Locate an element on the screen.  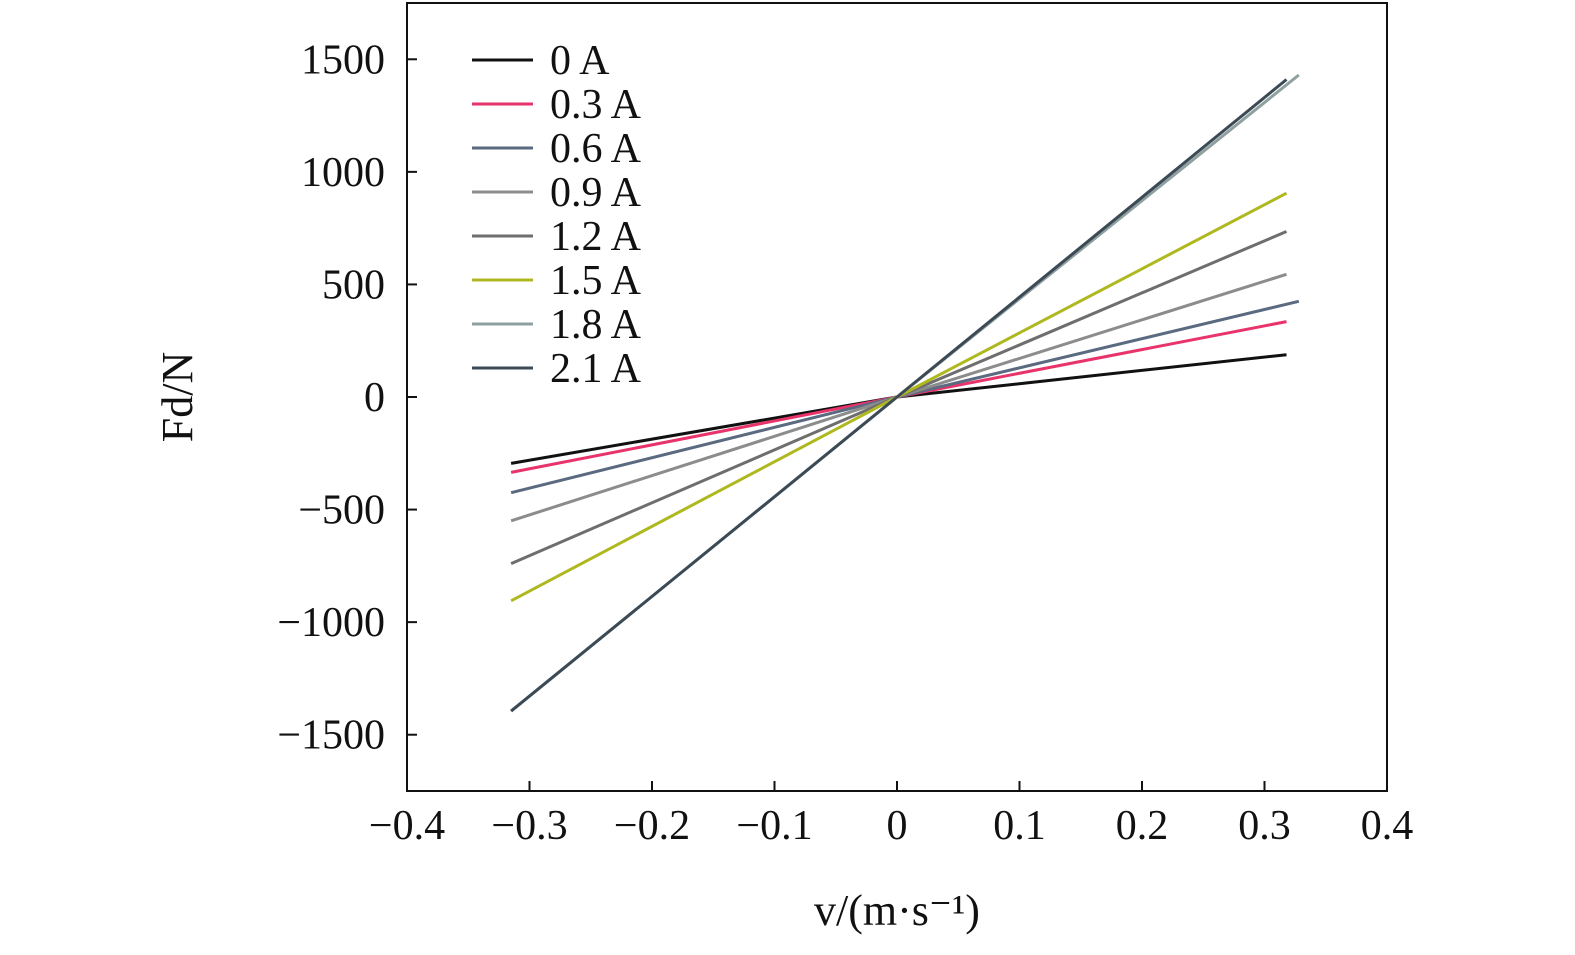
x-tick-label: −0.3 is located at coordinates (529, 826).